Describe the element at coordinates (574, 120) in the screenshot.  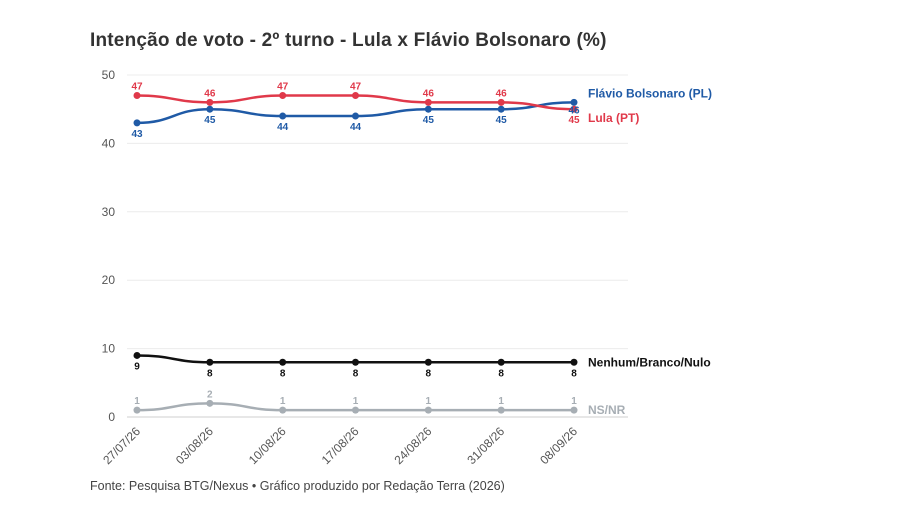
I see `data-label-1-6: 45` at that location.